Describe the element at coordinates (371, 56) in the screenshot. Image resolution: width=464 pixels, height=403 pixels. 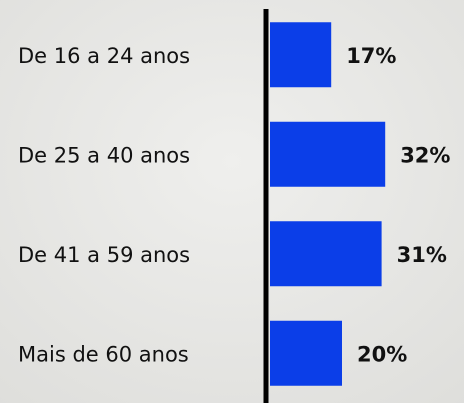
I see `value-label: 17%` at that location.